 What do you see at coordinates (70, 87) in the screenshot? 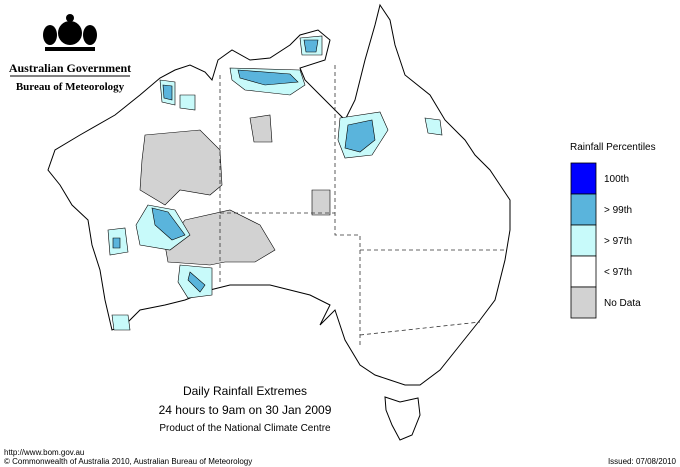
I see `agency-name: Bureau of Meteorology` at bounding box center [70, 87].